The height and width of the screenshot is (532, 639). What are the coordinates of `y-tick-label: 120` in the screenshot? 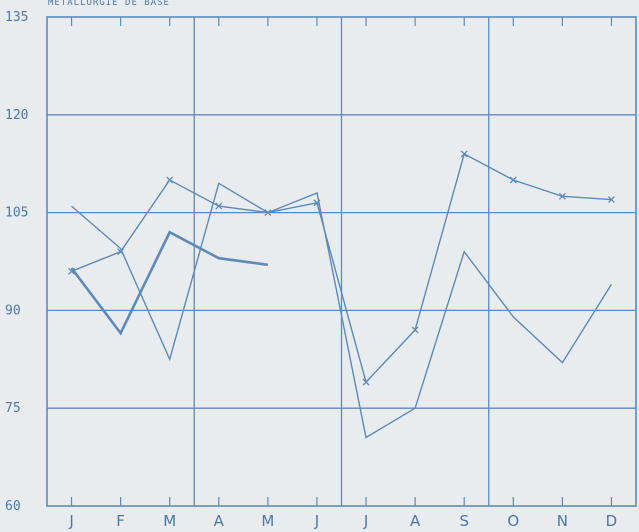 It's located at (16, 115).